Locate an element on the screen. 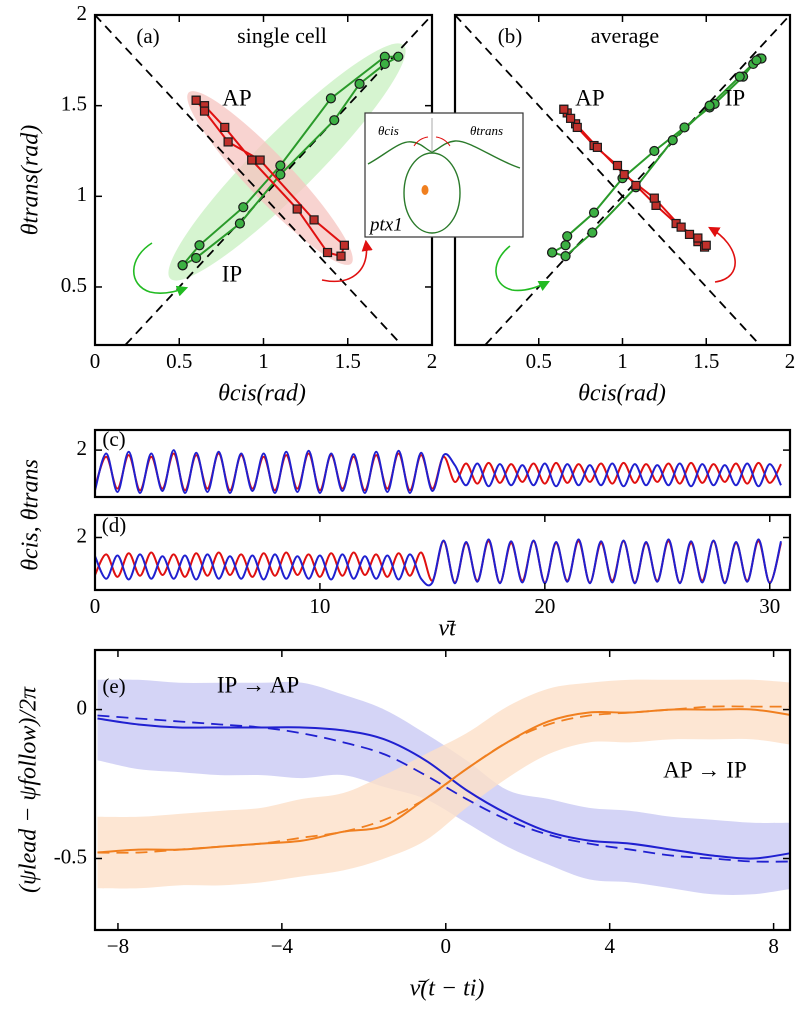 The height and width of the screenshot is (1015, 800). inset: θcis θtrans ptx1 is located at coordinates (444, 175).